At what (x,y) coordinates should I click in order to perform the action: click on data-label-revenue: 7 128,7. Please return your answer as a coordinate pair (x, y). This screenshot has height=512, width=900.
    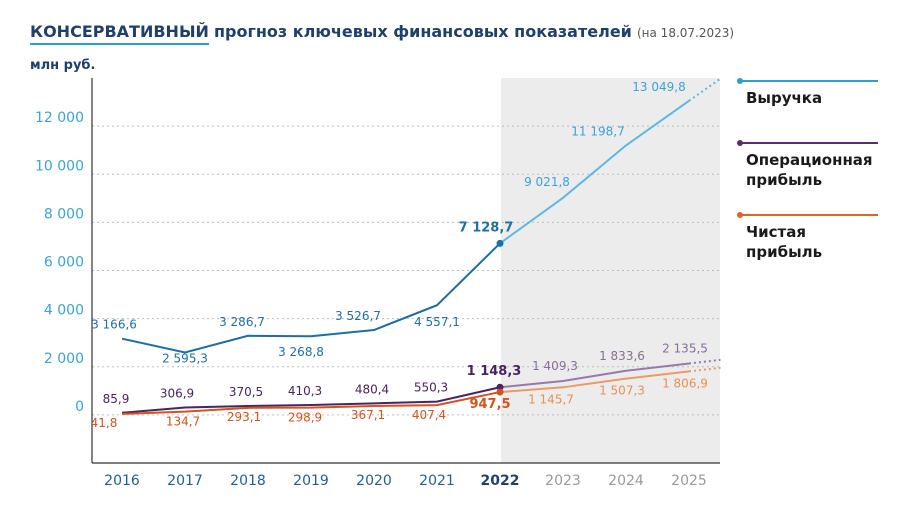
    Looking at the image, I should click on (486, 227).